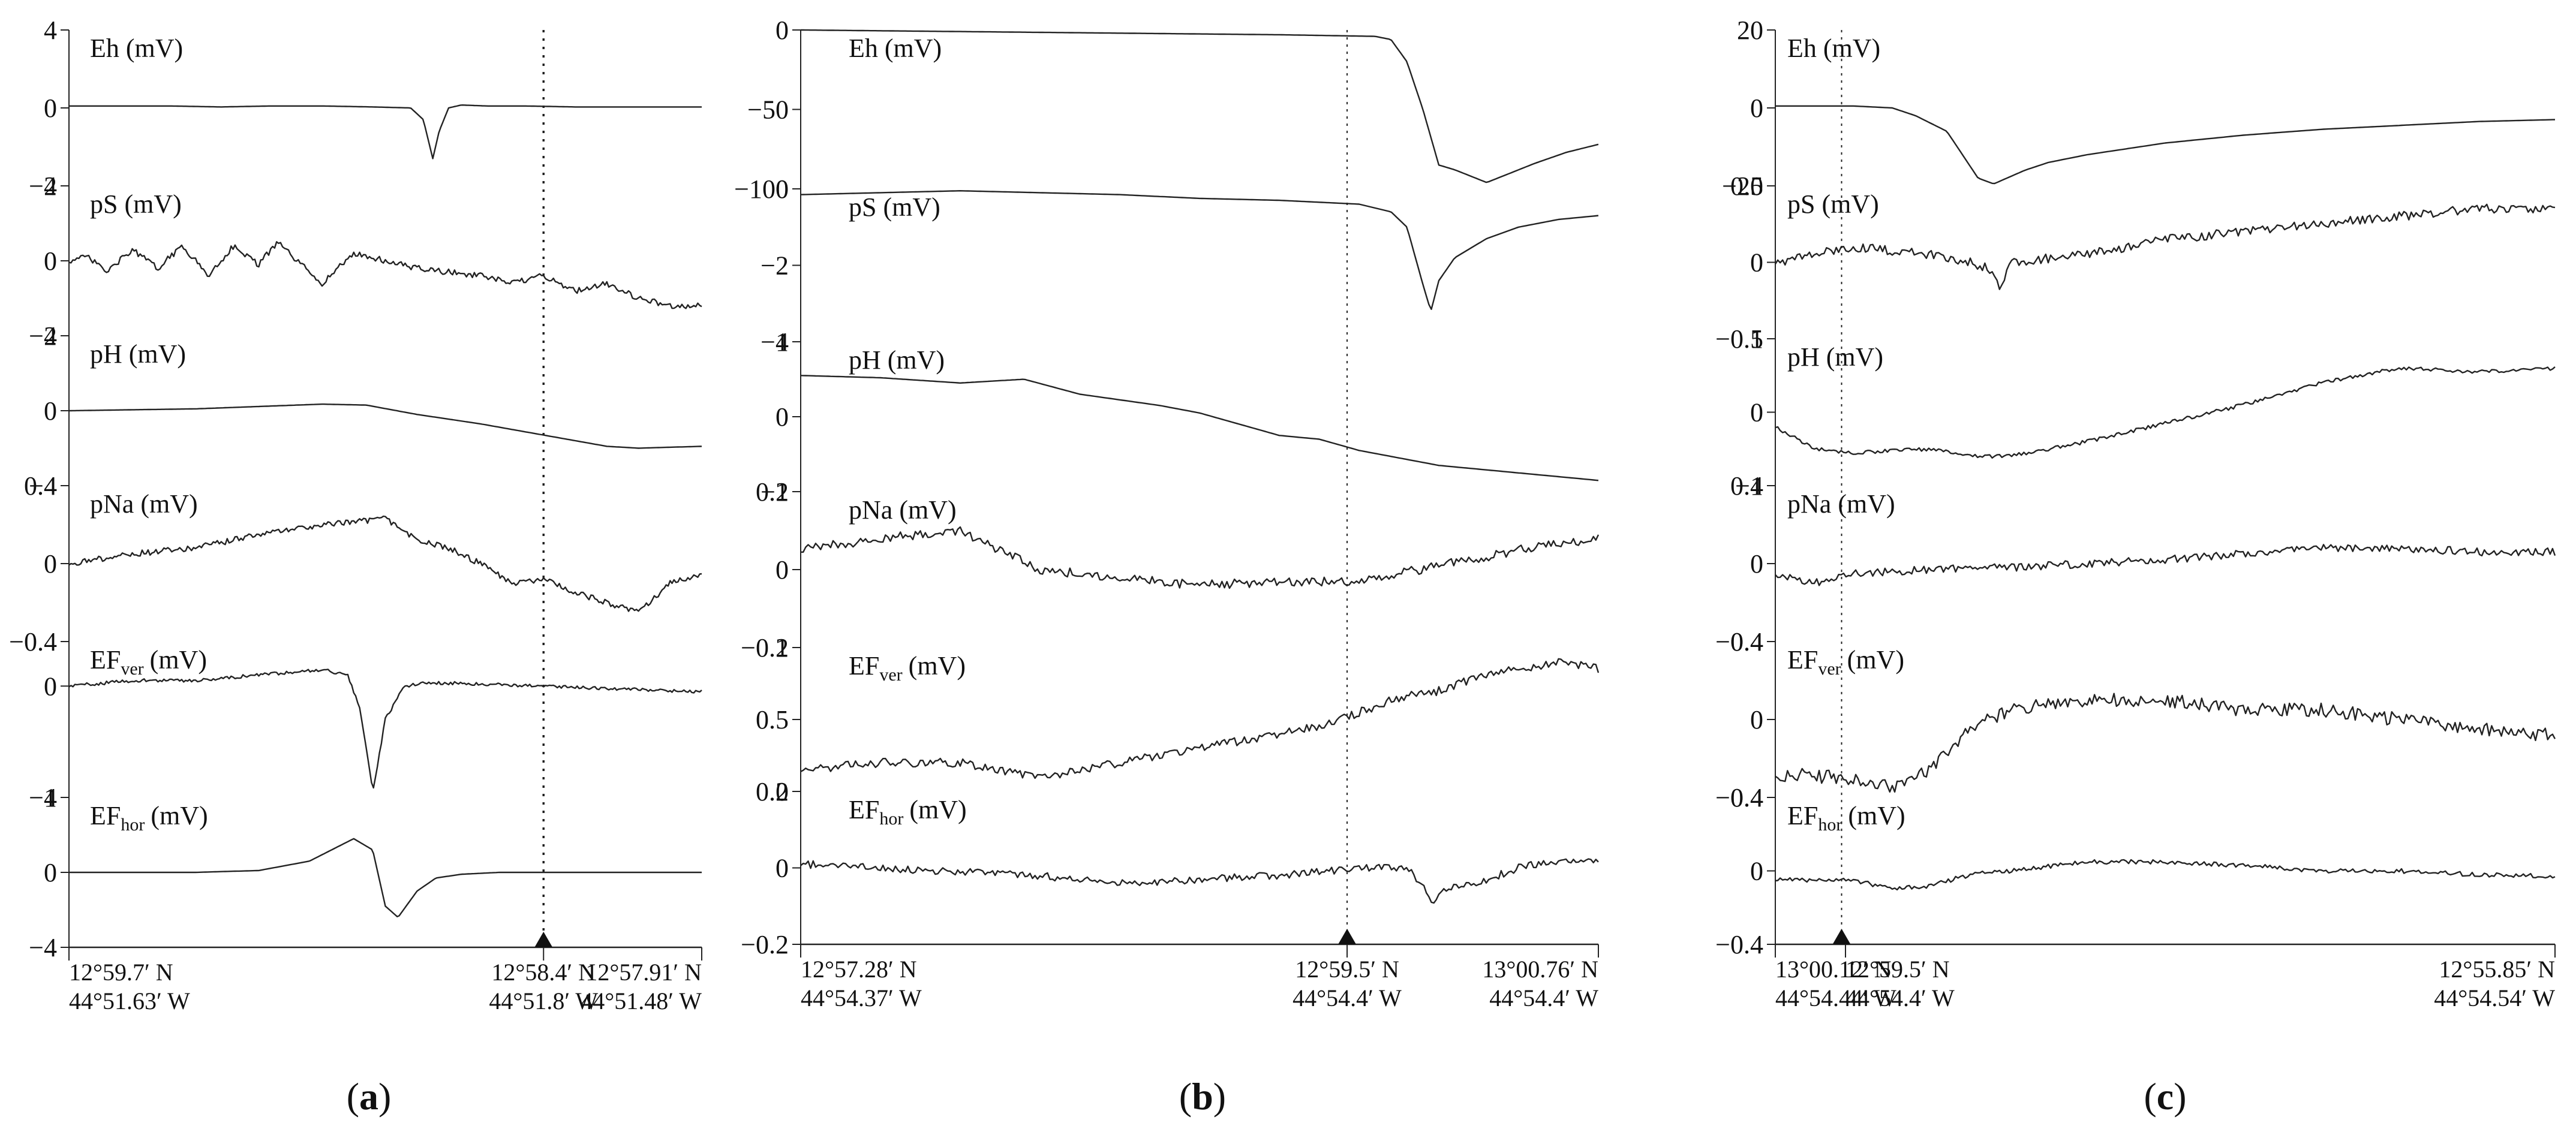  Describe the element at coordinates (130, 1001) in the screenshot. I see `x-coord-label: 44°51.63′ W` at that location.